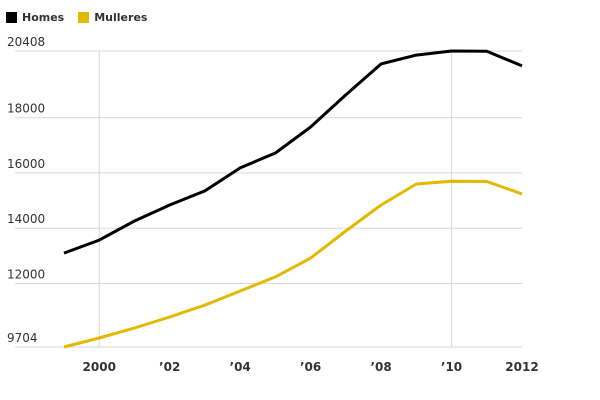 This screenshot has height=400, width=600. I want to click on x-tick-label: ’06, so click(310, 367).